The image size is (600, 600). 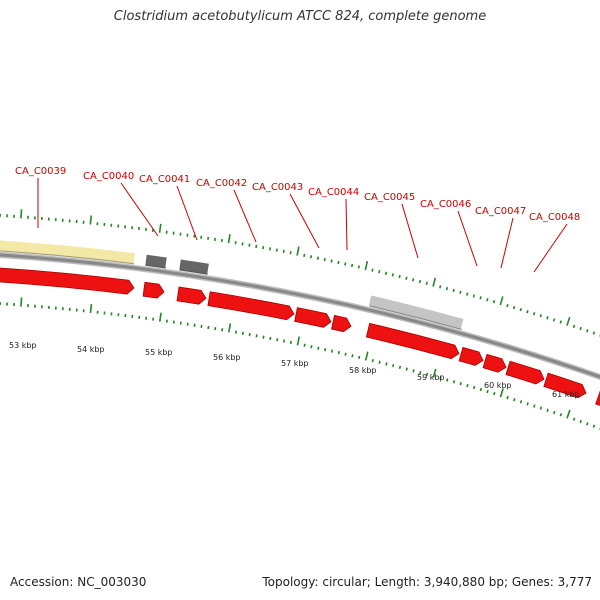 I want to click on kbp-label: 61 kbp, so click(x=566, y=394).